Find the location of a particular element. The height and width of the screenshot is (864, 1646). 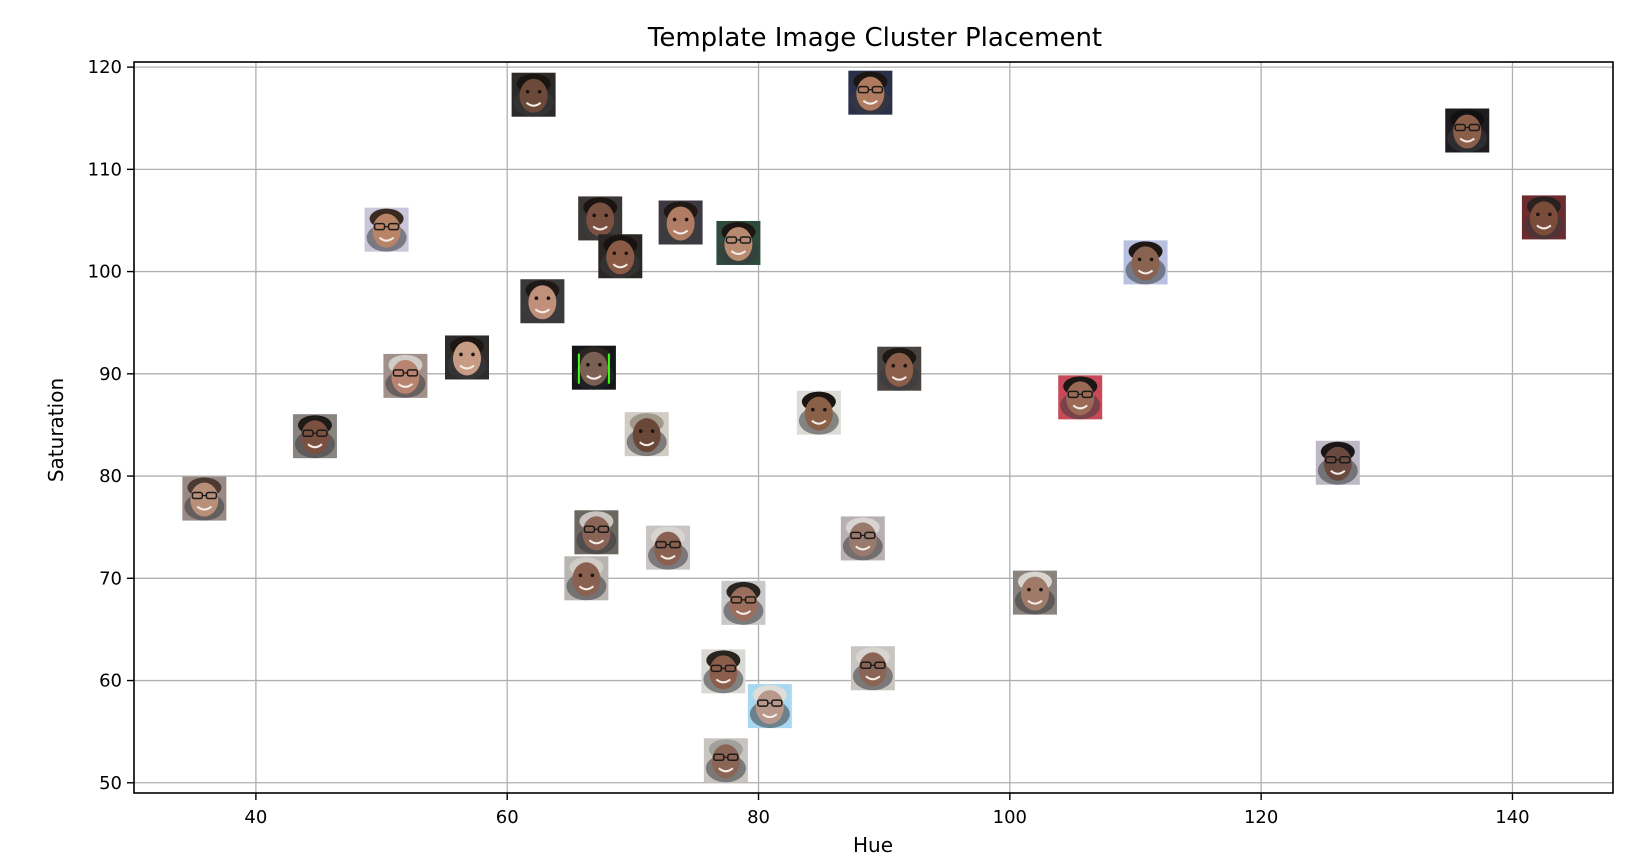

y-axis-label: Saturation is located at coordinates (56, 430).